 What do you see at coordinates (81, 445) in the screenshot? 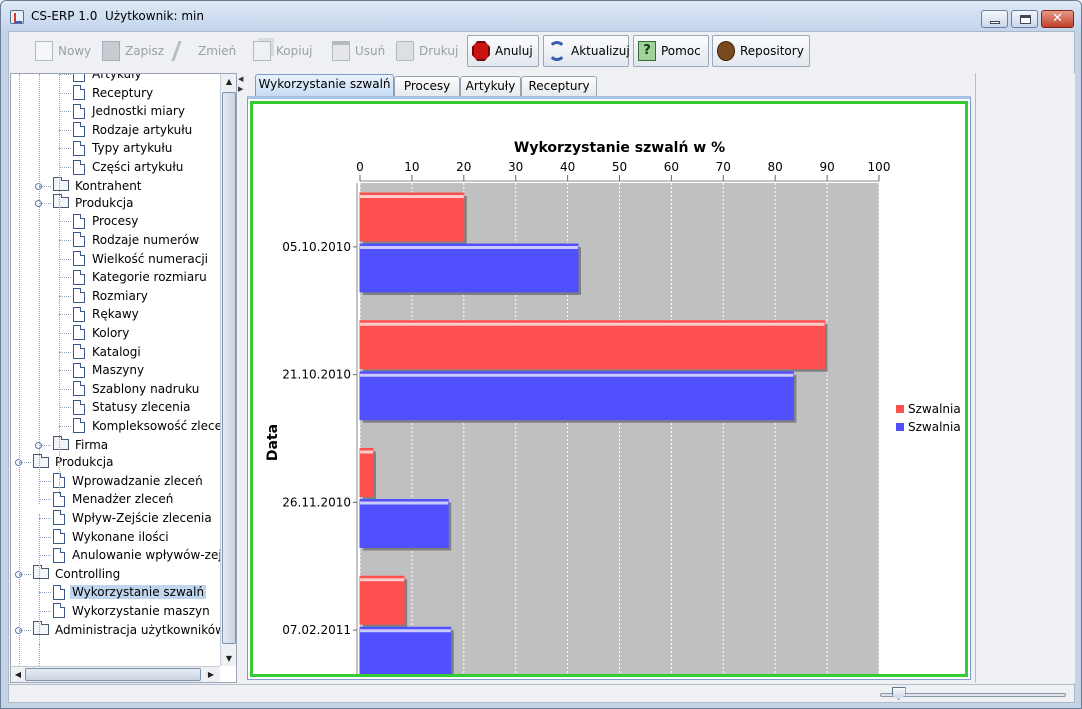
I see `tree-item: Firma` at bounding box center [81, 445].